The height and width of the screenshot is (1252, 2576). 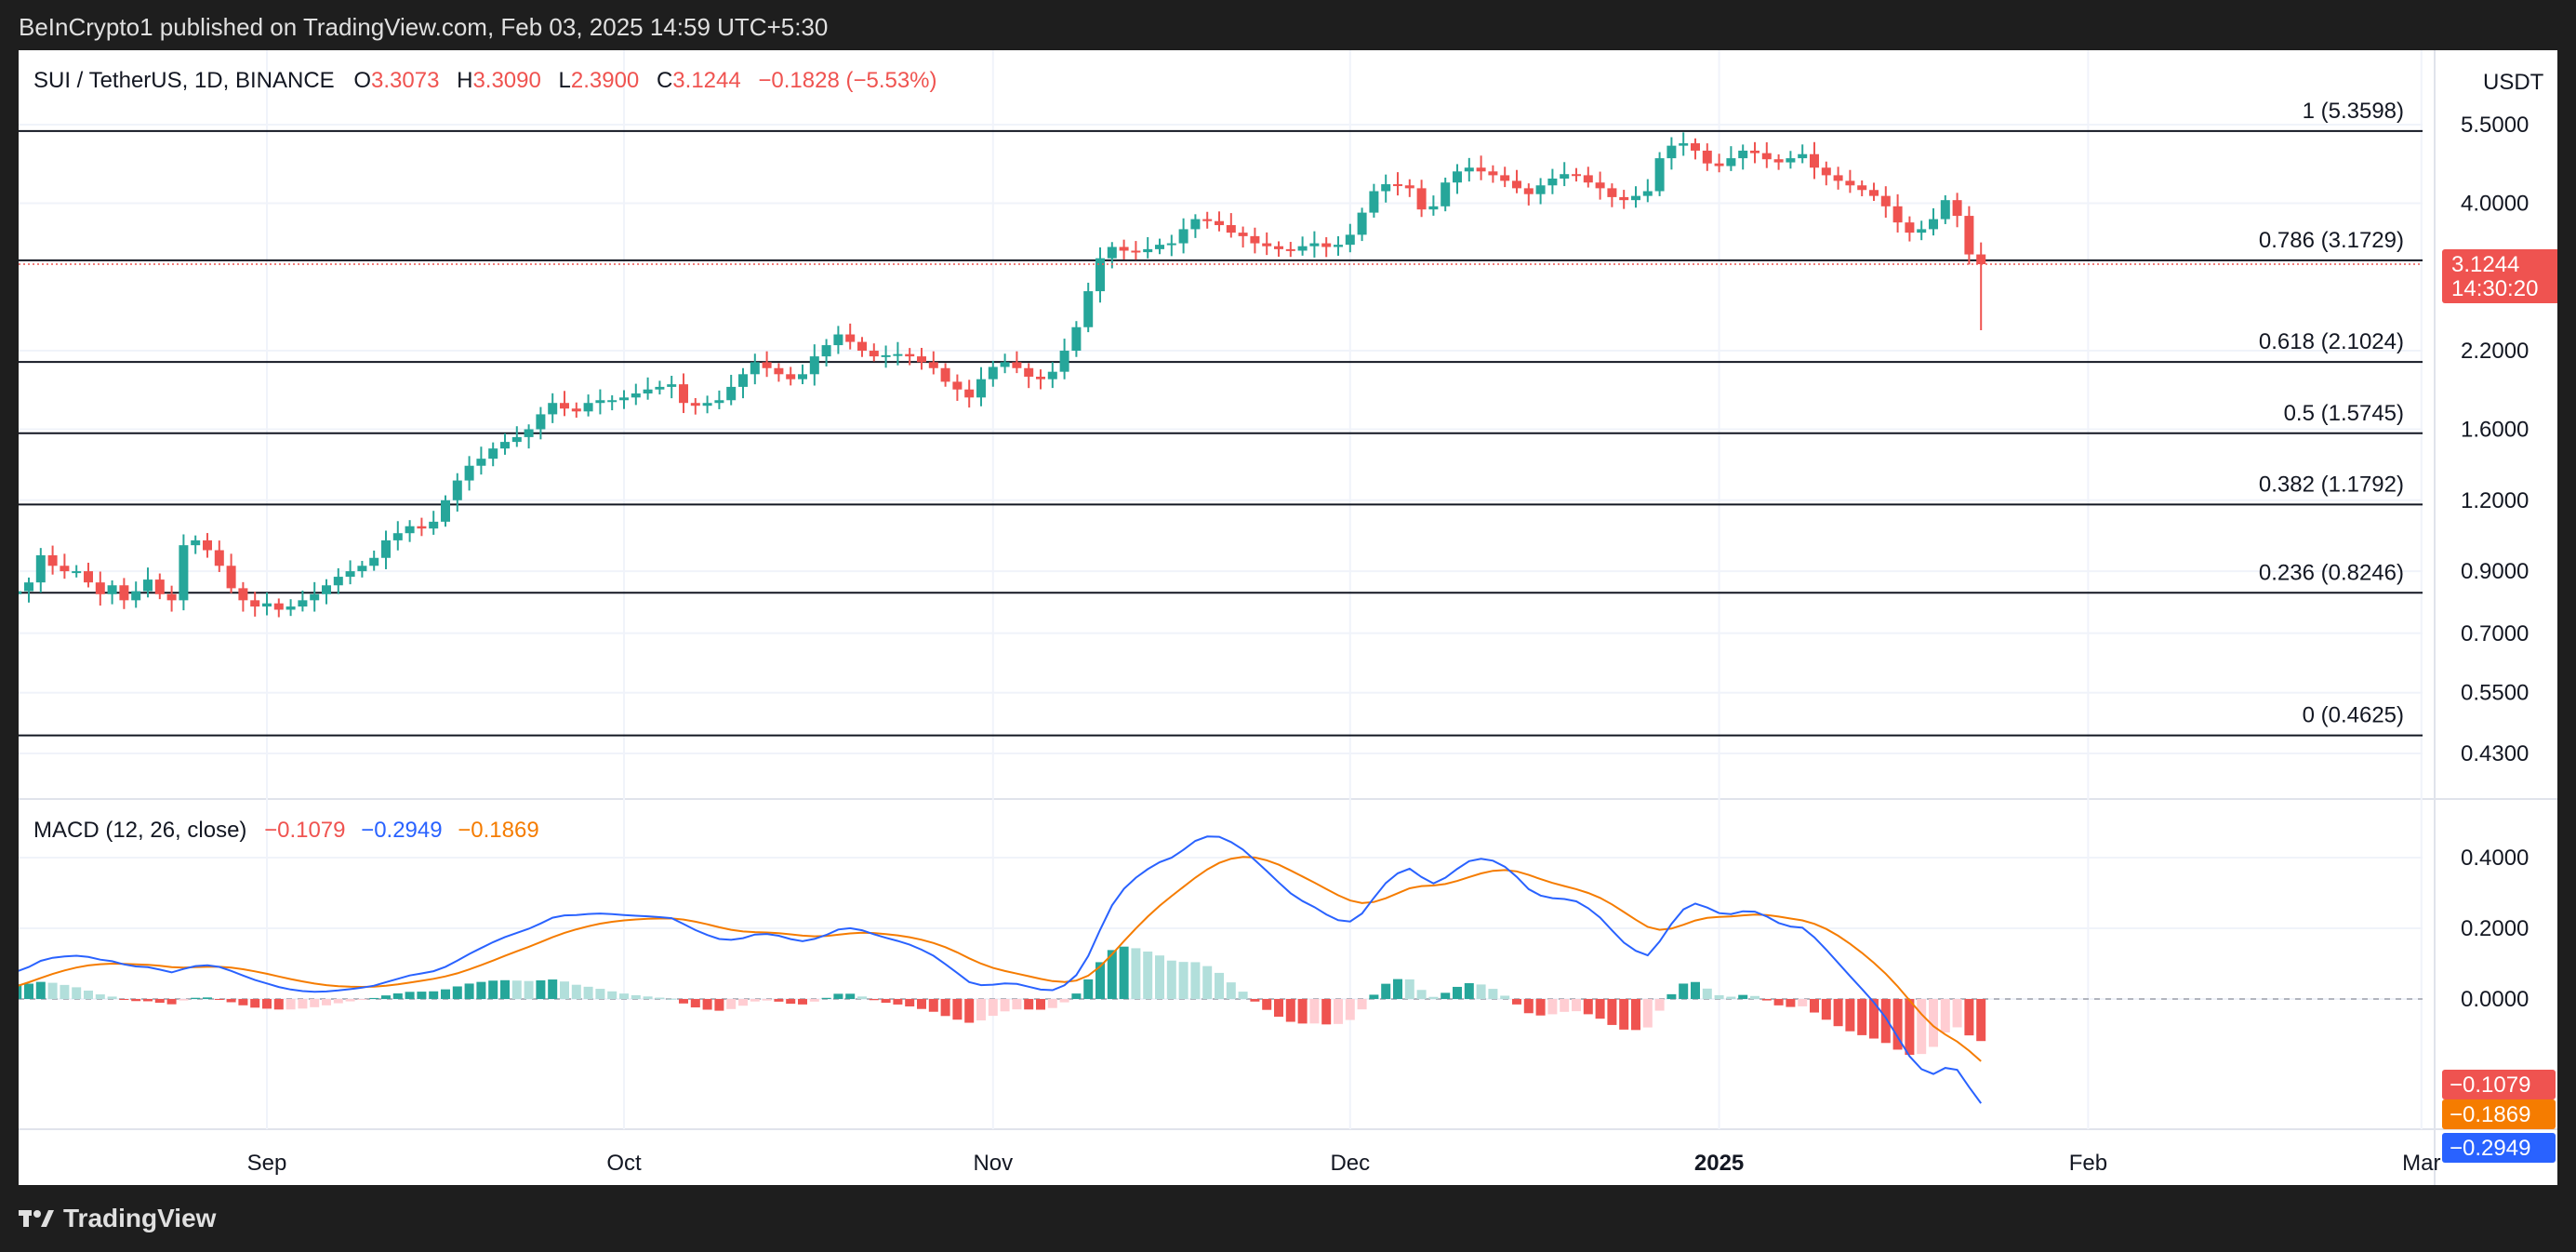 I want to click on signal-line, so click(x=991, y=959).